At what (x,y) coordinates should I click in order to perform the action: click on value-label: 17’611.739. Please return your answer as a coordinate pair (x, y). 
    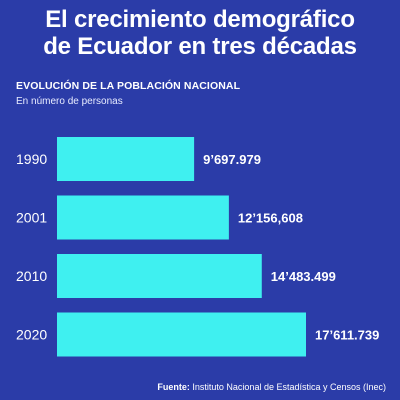
    Looking at the image, I should click on (347, 335).